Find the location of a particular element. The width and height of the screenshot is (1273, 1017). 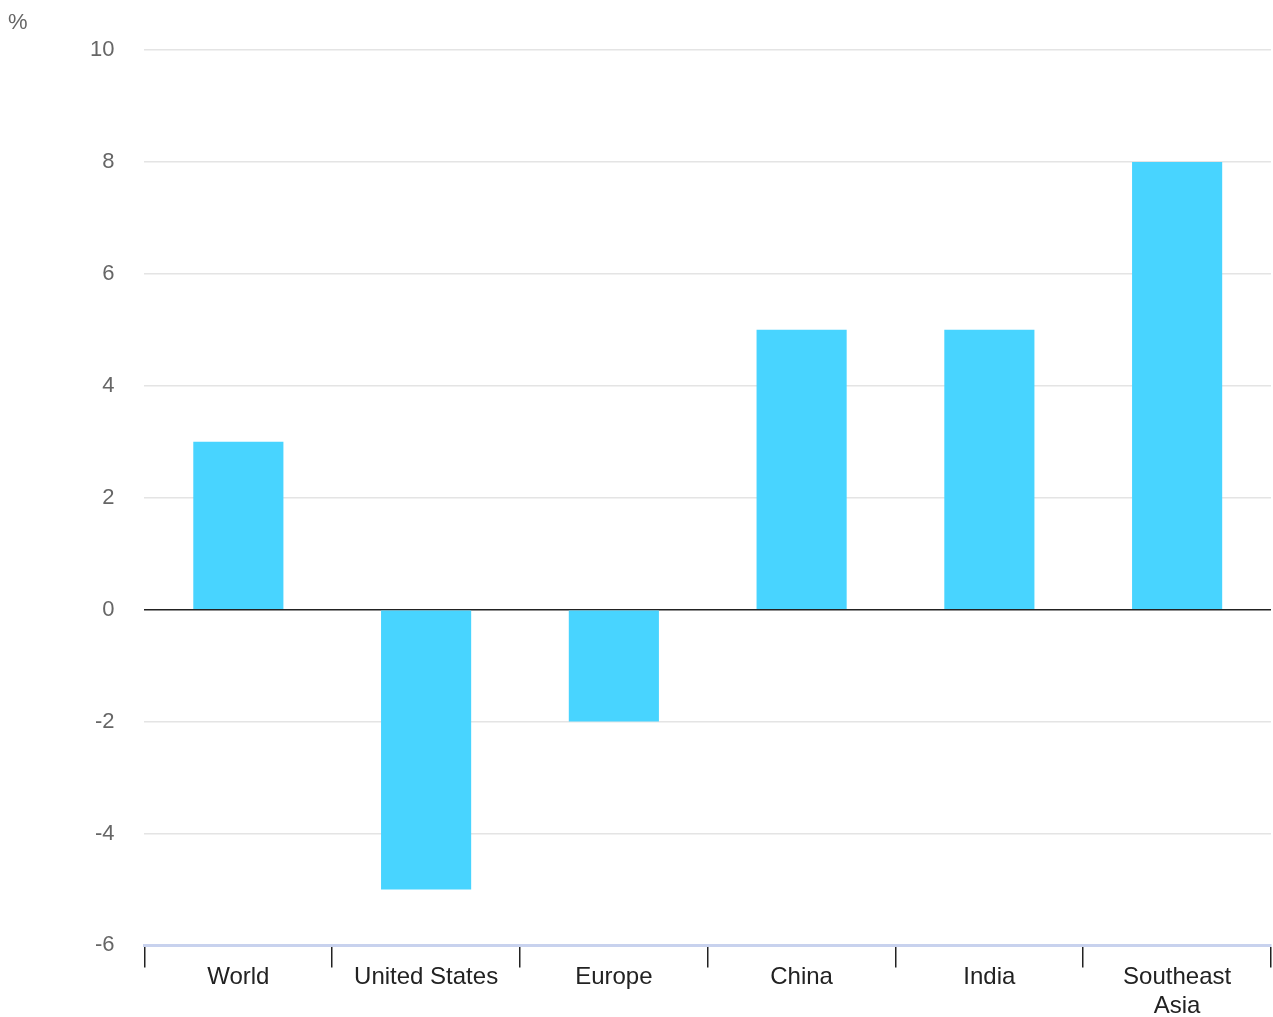

y-tick-label: 6 is located at coordinates (108, 272).